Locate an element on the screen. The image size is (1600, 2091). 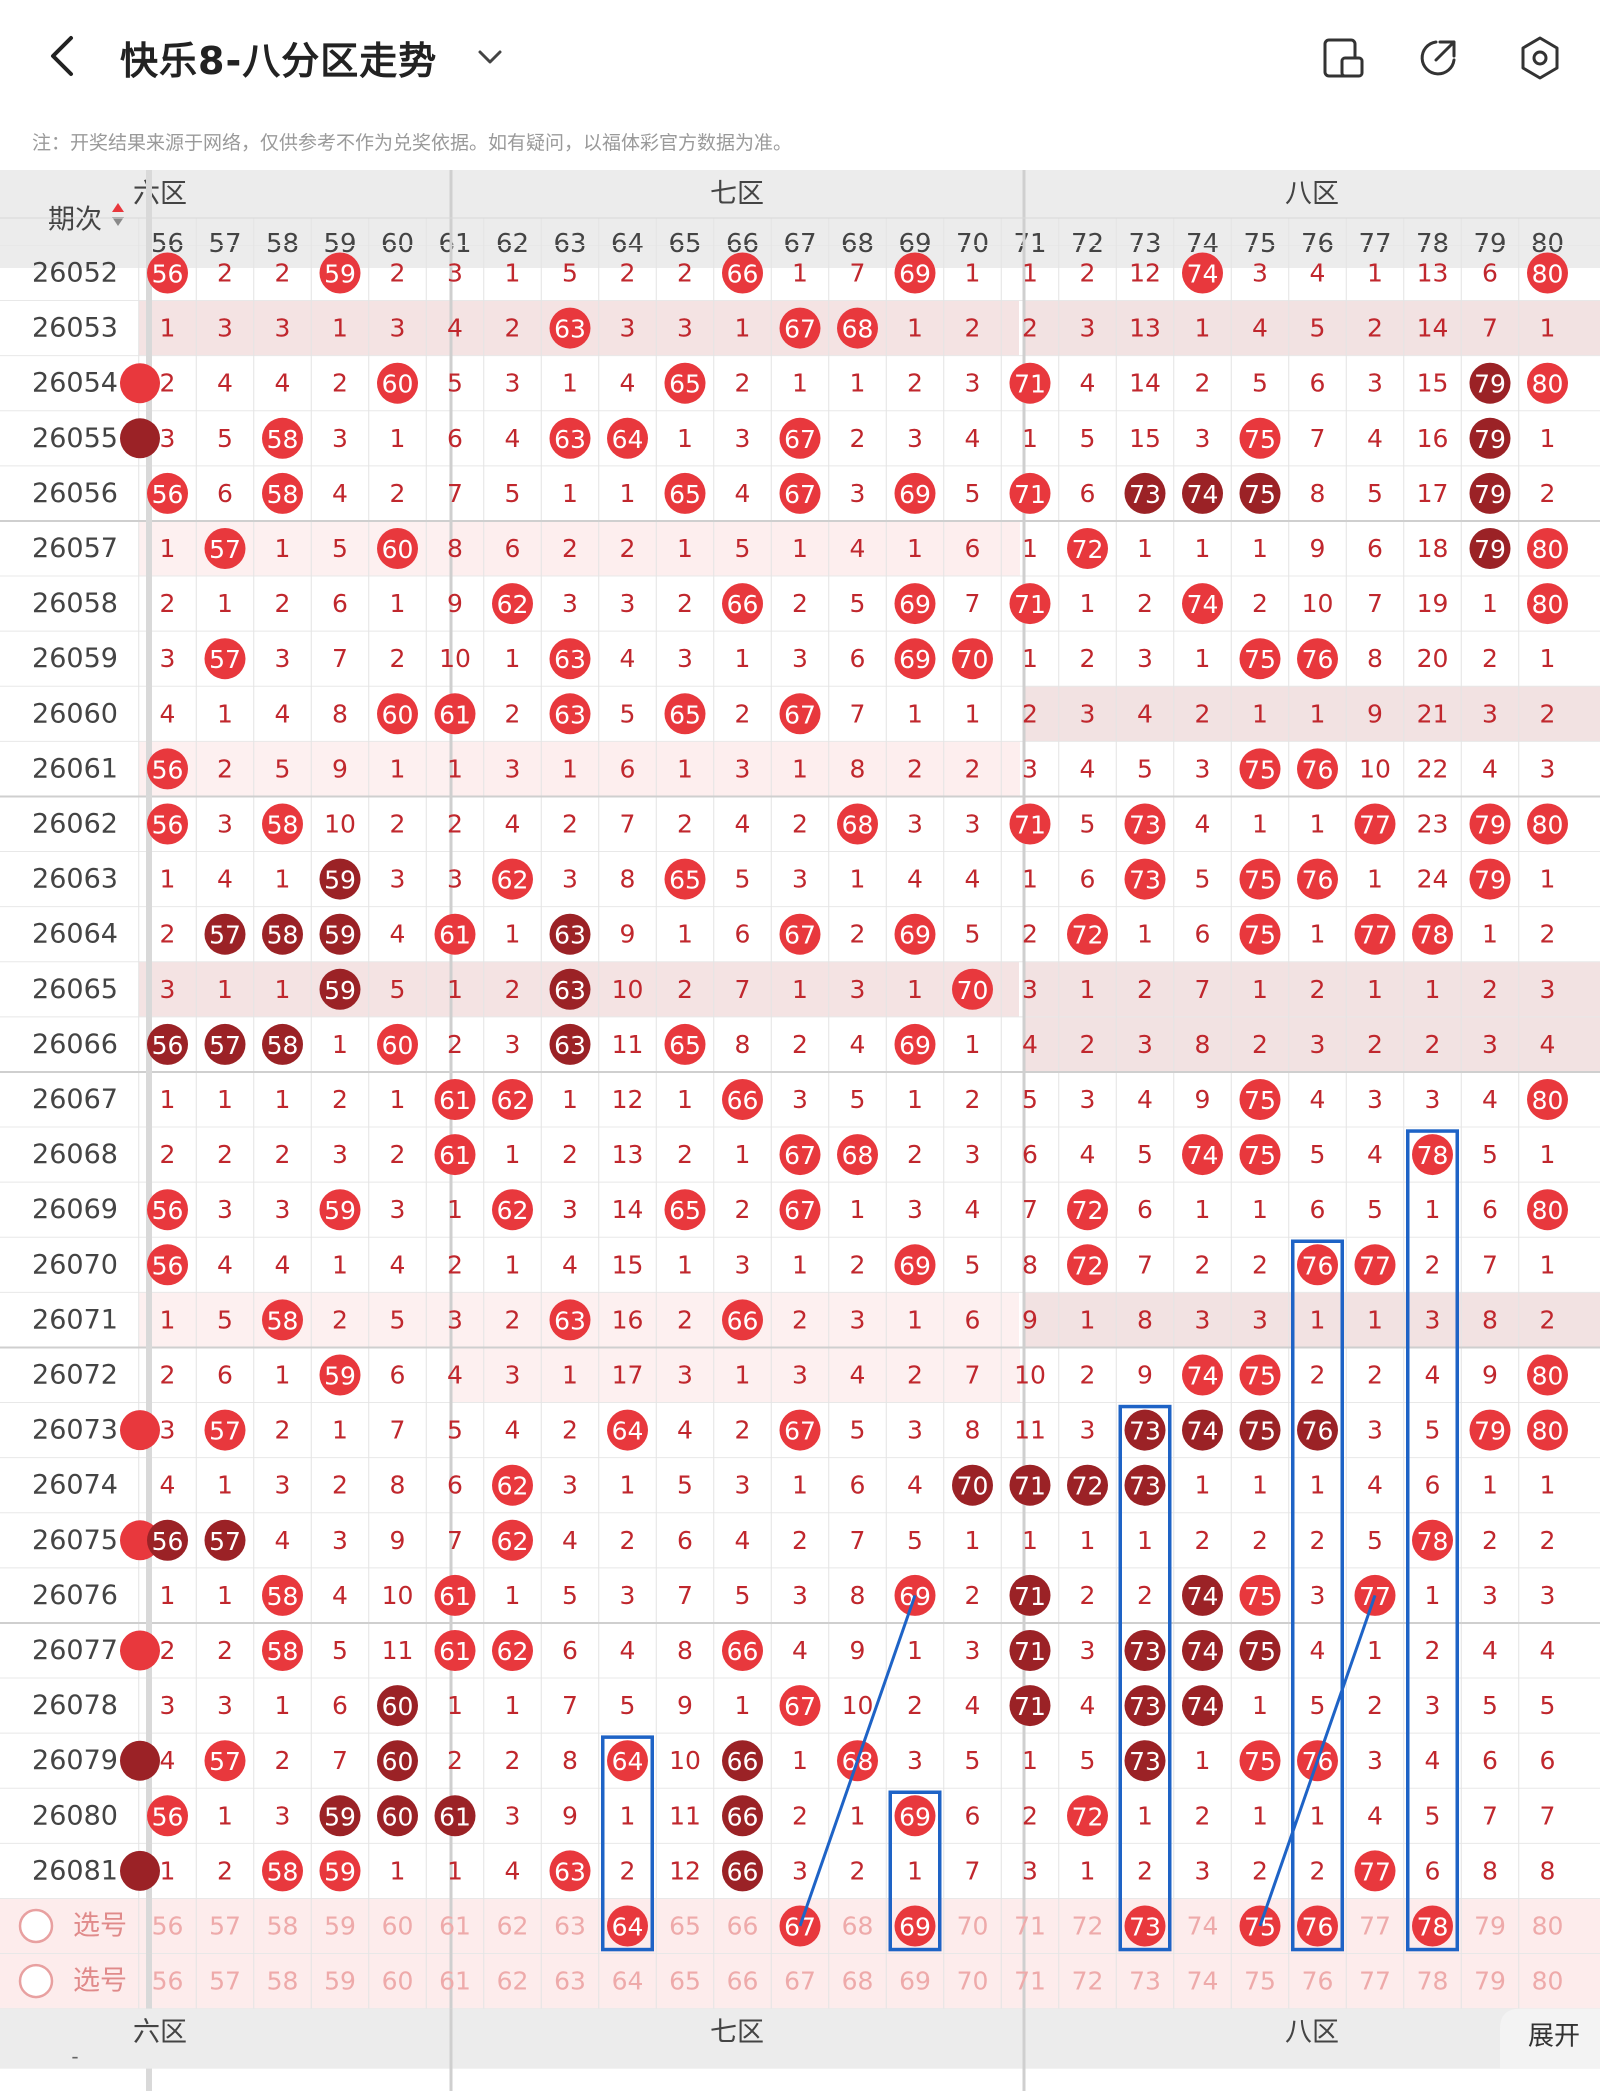
page-title: 快乐8-八分区走势 is located at coordinates (279, 61).